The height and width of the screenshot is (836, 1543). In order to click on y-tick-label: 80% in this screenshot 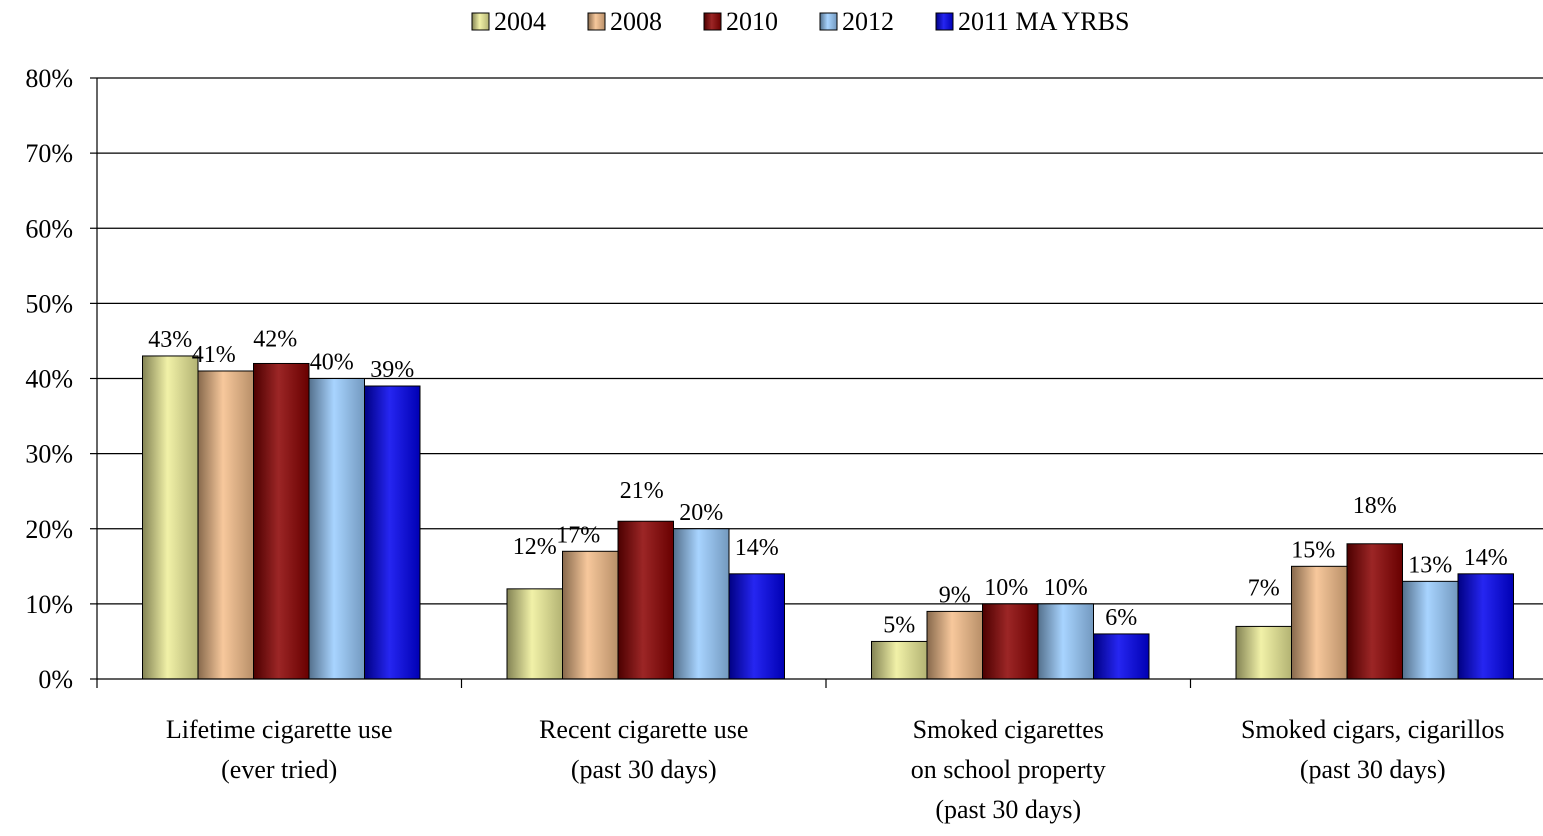, I will do `click(49, 78)`.